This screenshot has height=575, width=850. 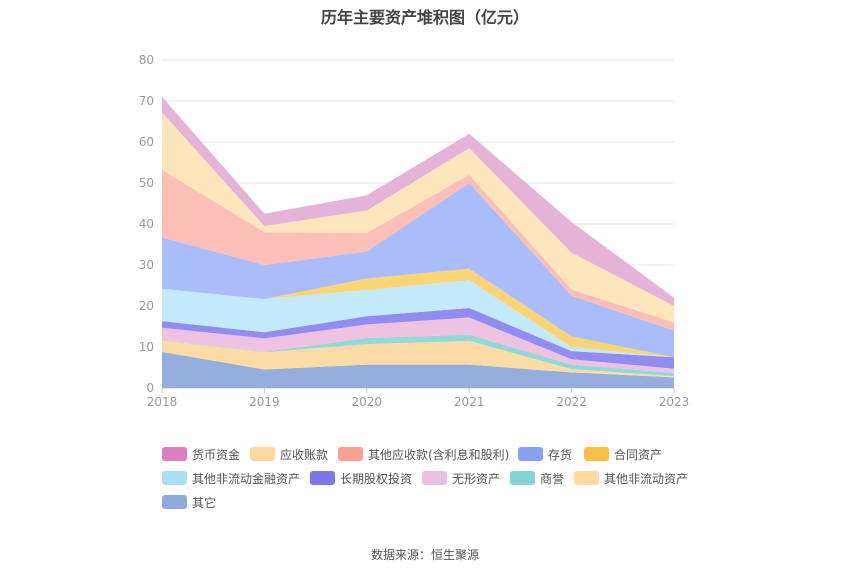 What do you see at coordinates (150, 388) in the screenshot?
I see `y-tick-label: 0` at bounding box center [150, 388].